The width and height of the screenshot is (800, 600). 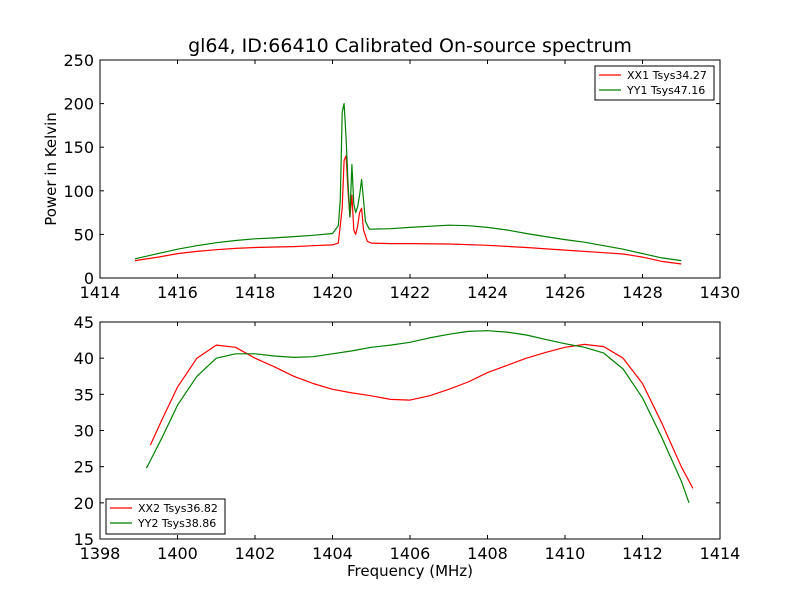 What do you see at coordinates (487, 553) in the screenshot?
I see `x-tick-label: 1408` at bounding box center [487, 553].